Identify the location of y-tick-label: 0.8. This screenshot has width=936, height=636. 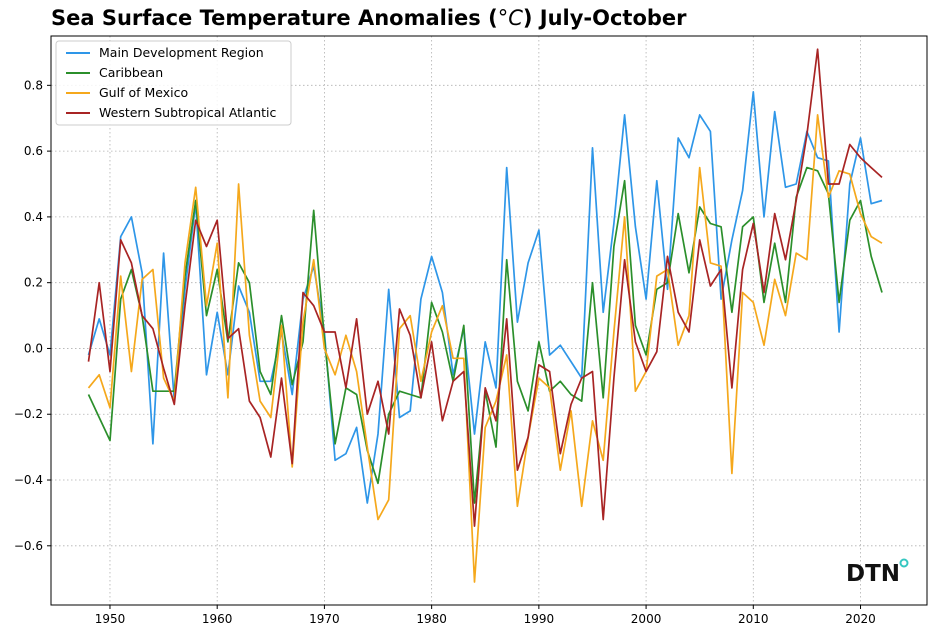
(33, 85).